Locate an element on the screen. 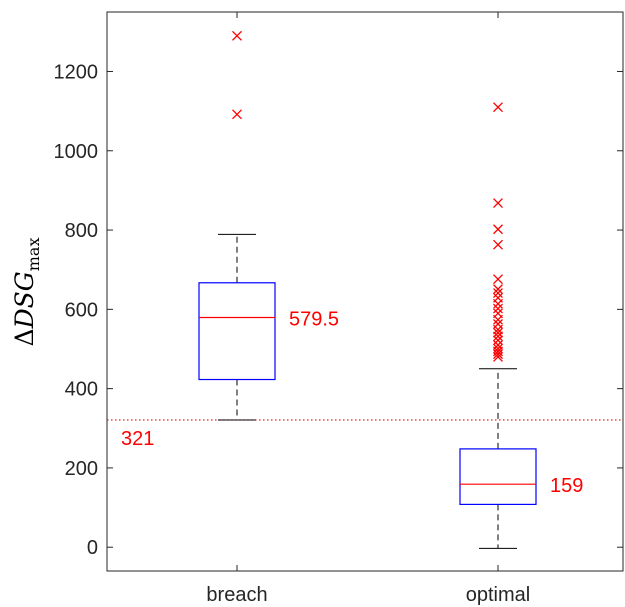 The width and height of the screenshot is (625, 607). y-tick-label: 200 is located at coordinates (81, 469).